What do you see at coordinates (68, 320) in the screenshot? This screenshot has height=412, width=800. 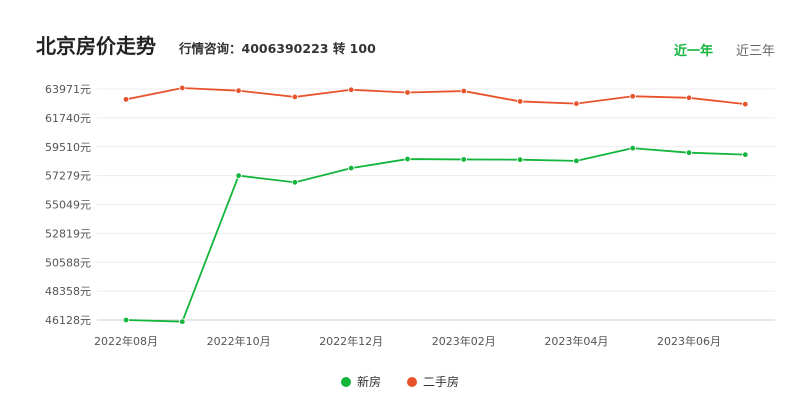 I see `y-tick-label: 46128元` at bounding box center [68, 320].